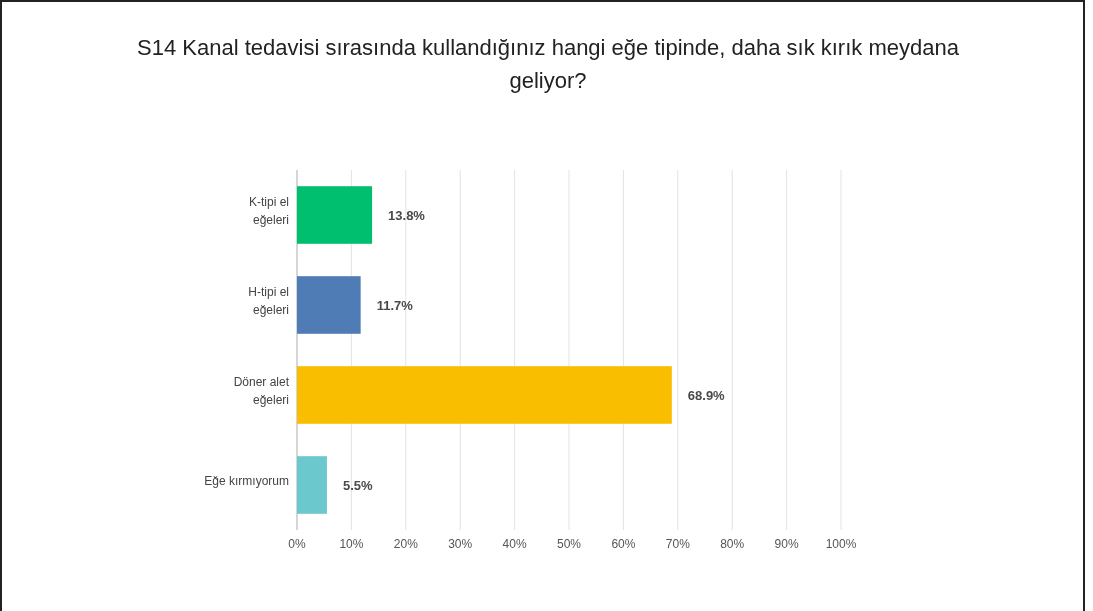 The height and width of the screenshot is (611, 1093). What do you see at coordinates (407, 215) in the screenshot?
I see `data-label: 13.8%` at bounding box center [407, 215].